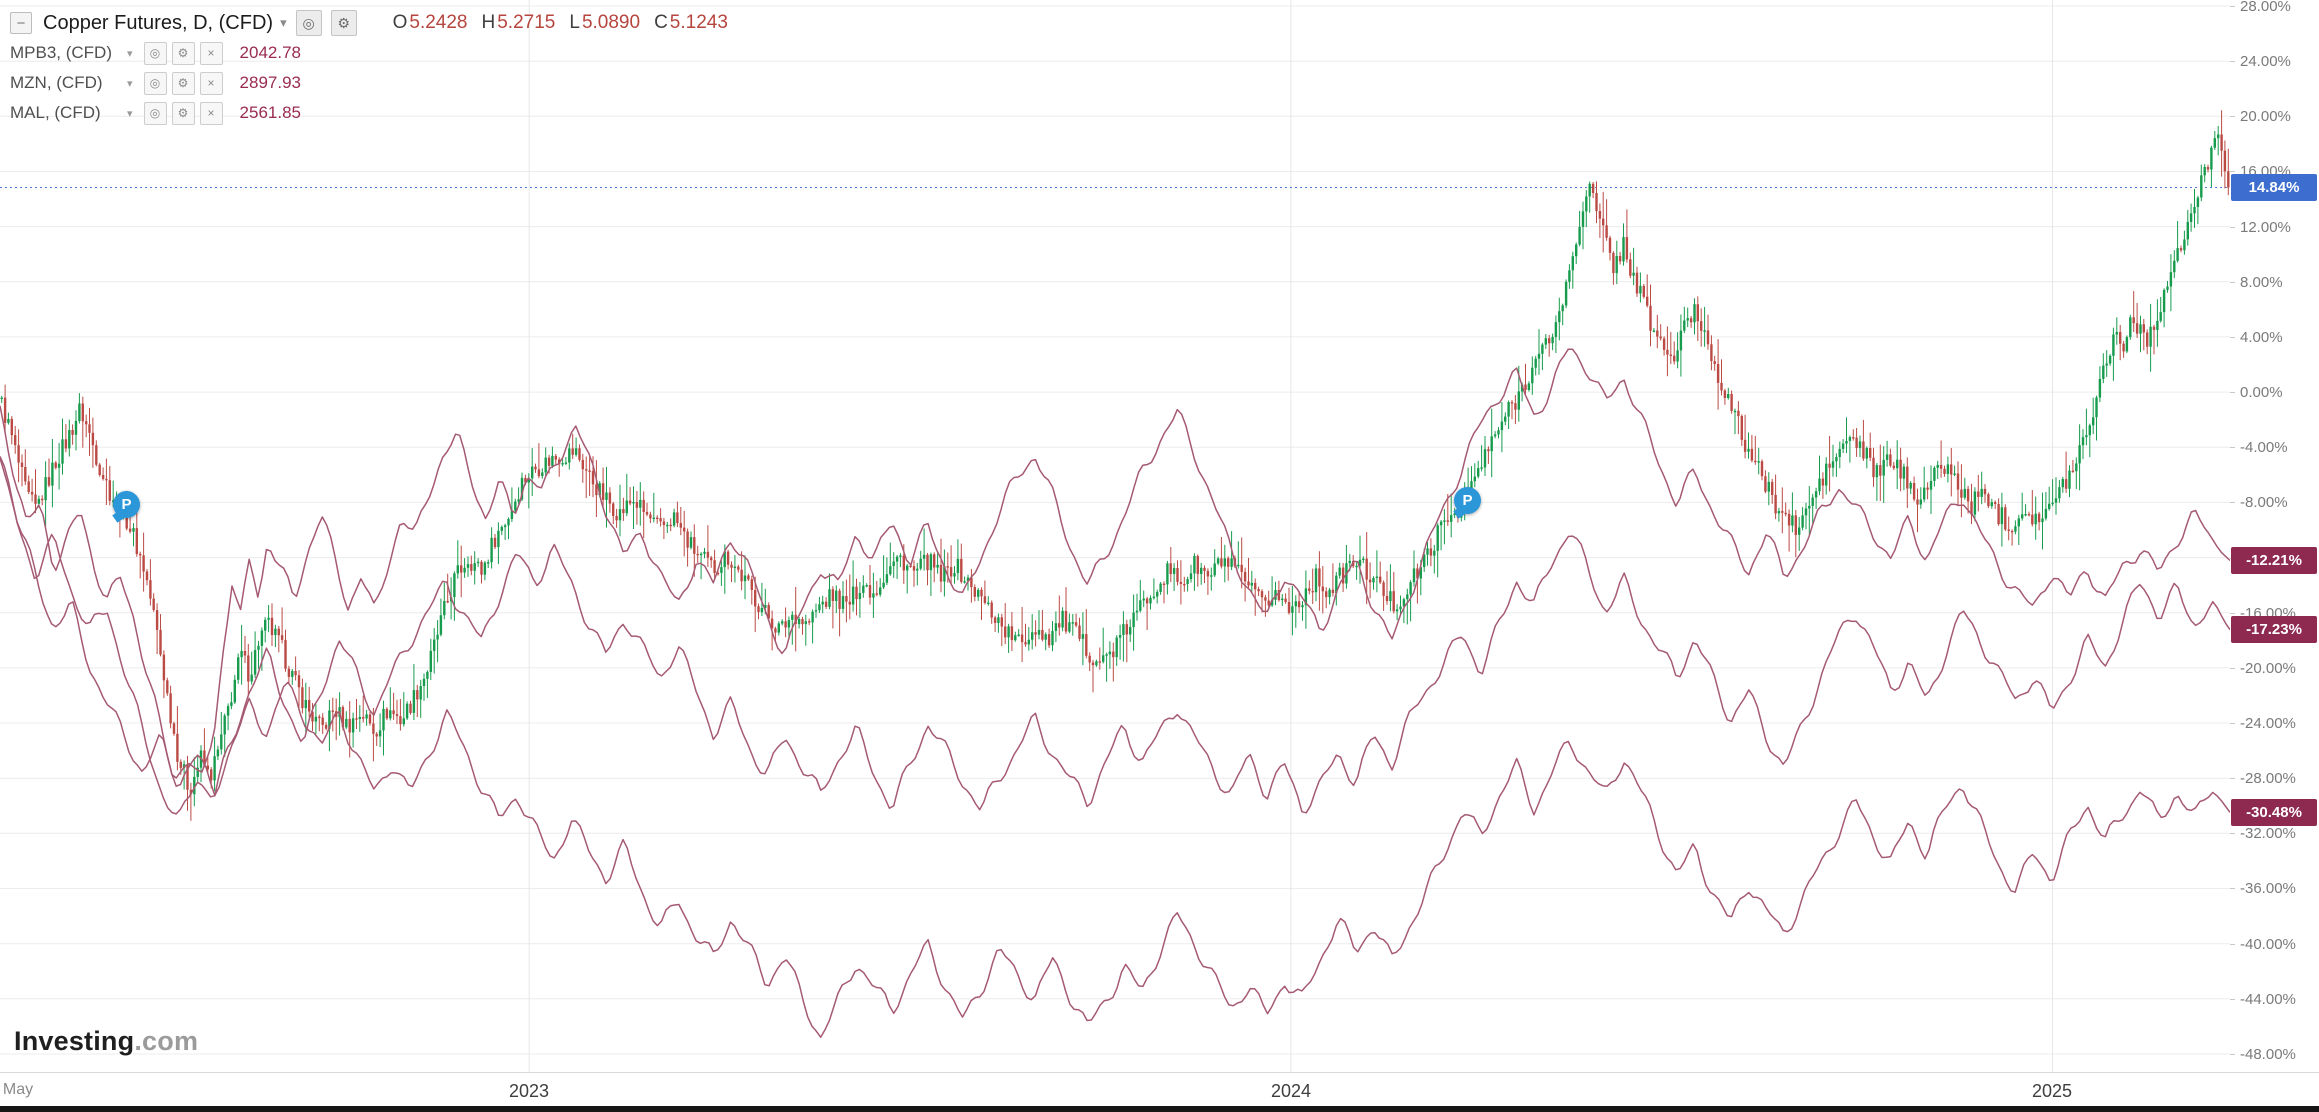 The image size is (2319, 1112). Describe the element at coordinates (2265, 61) in the screenshot. I see `price-tick-label: 24.00%` at that location.